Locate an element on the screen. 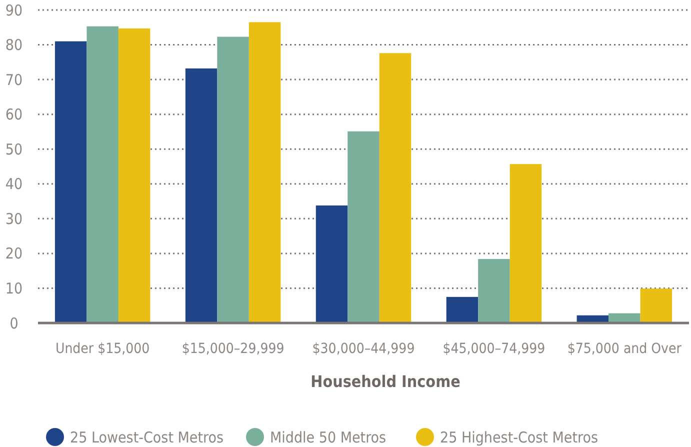 The height and width of the screenshot is (447, 691). y-tick-label: 30 is located at coordinates (14, 219).